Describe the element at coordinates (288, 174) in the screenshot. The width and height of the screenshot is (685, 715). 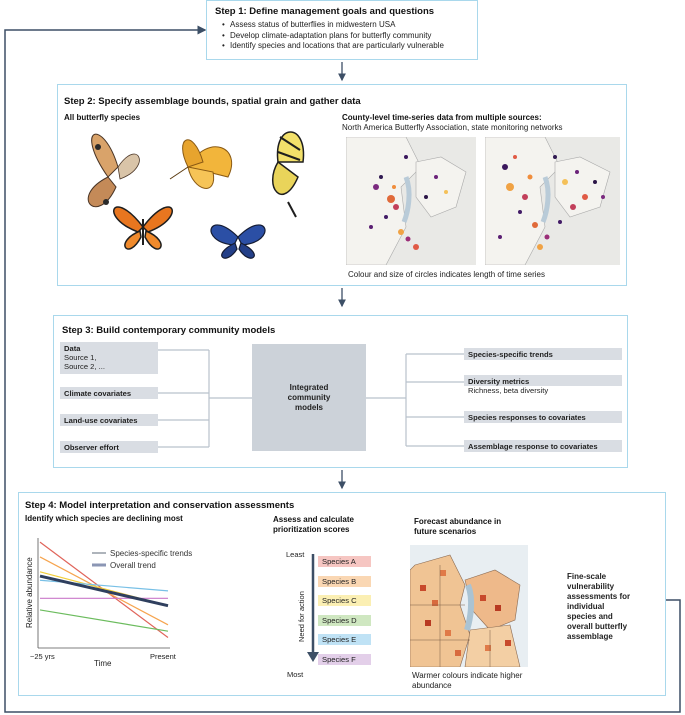
I see `swallowtail-butterfly` at that location.